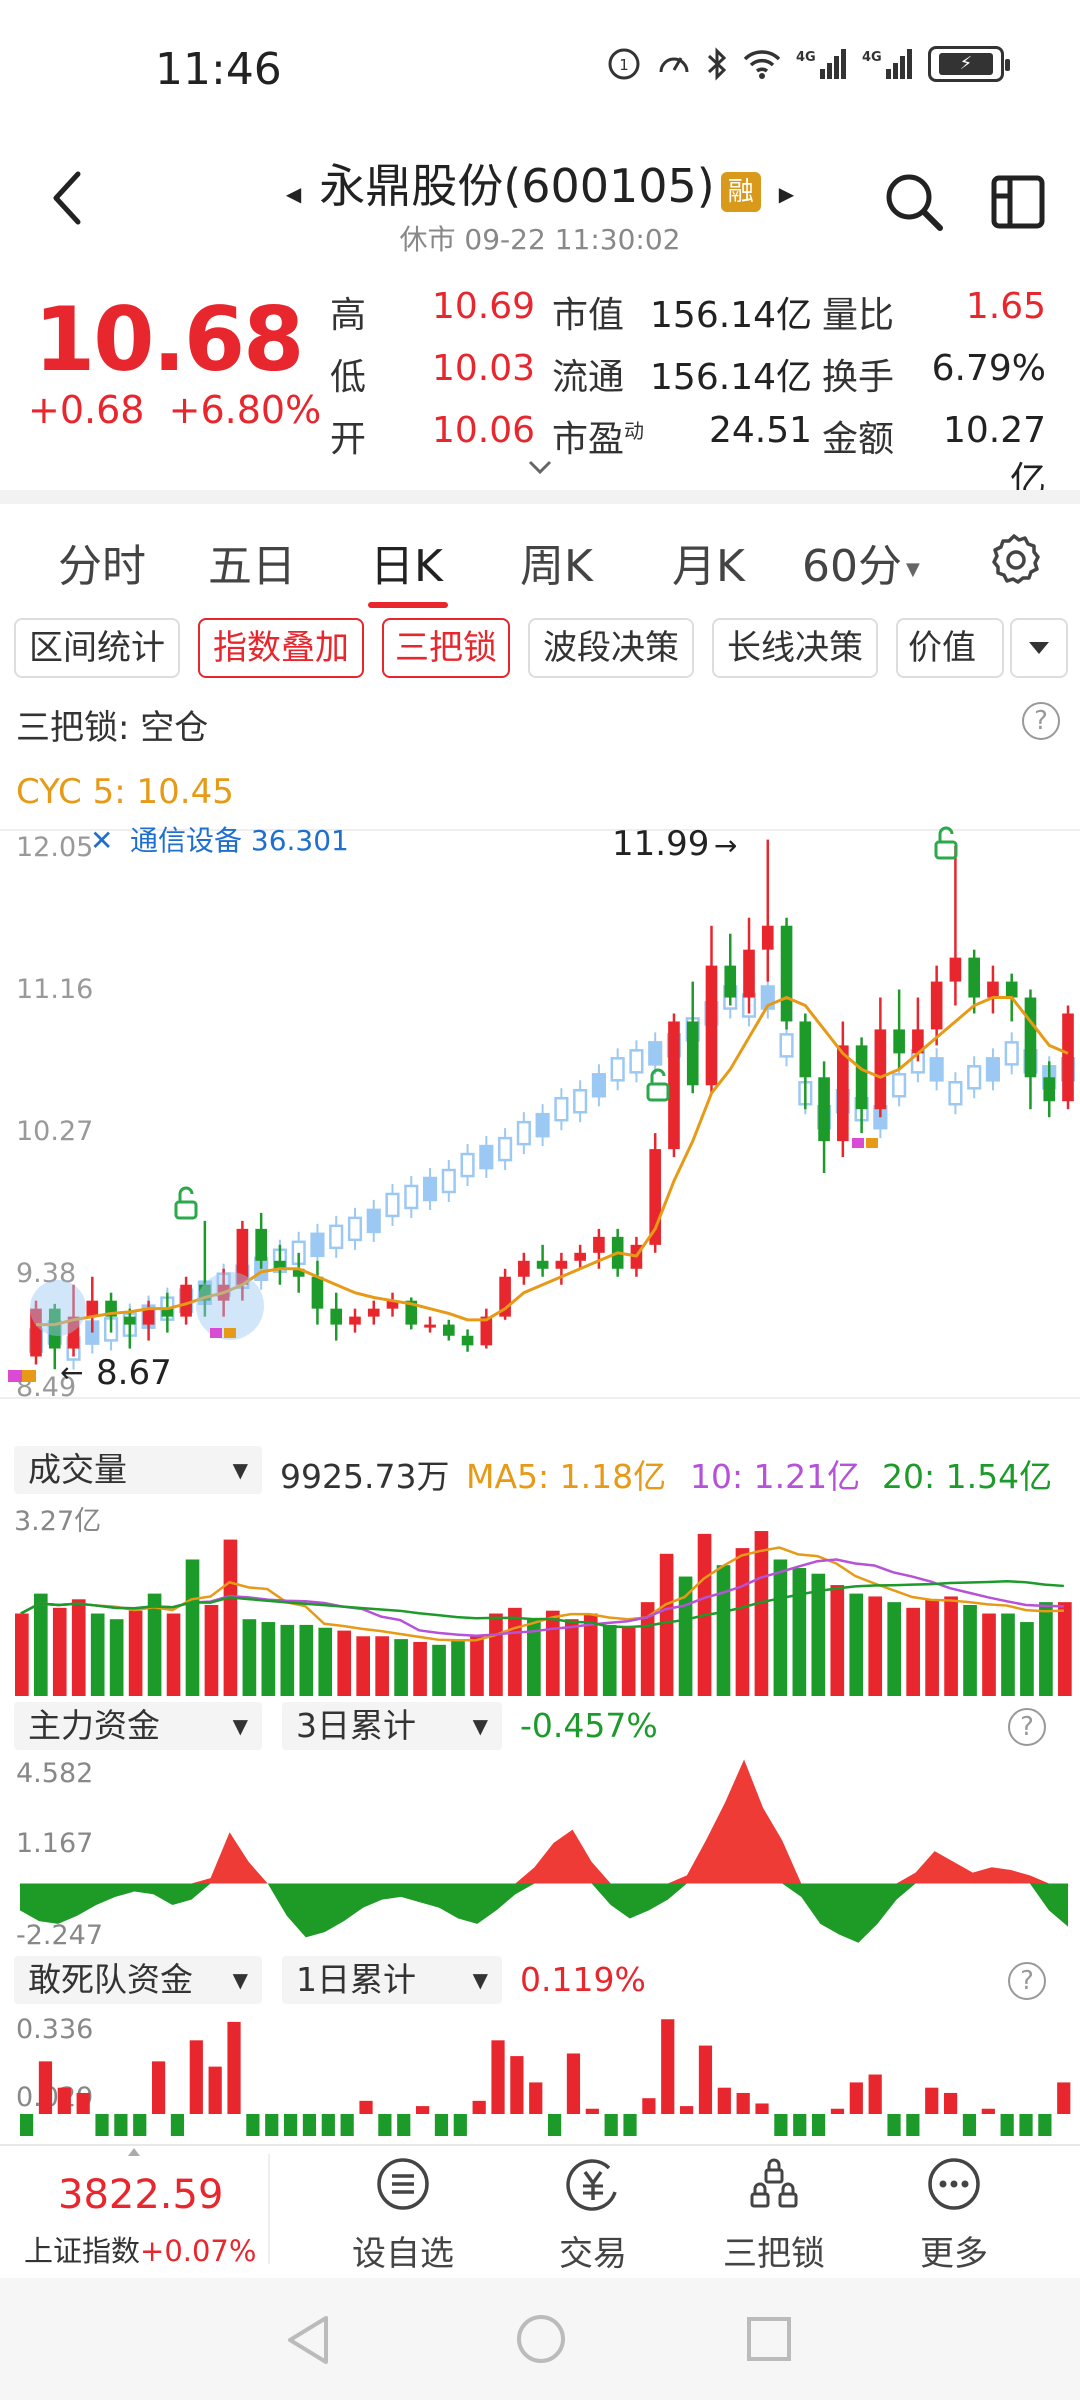  Describe the element at coordinates (138, 1980) in the screenshot. I see `dare-funds-selector: 敢死队资金 ▼` at that location.